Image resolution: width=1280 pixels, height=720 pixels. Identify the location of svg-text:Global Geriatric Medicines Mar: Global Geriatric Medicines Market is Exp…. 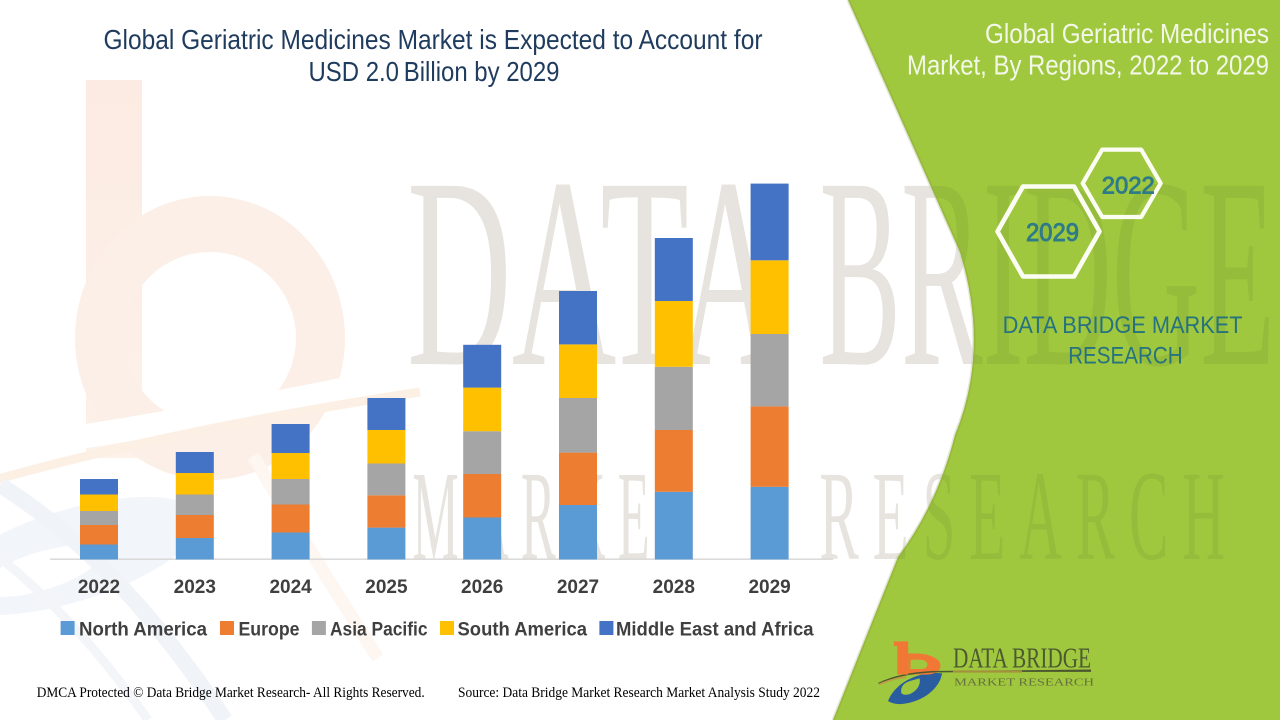
(433, 39).